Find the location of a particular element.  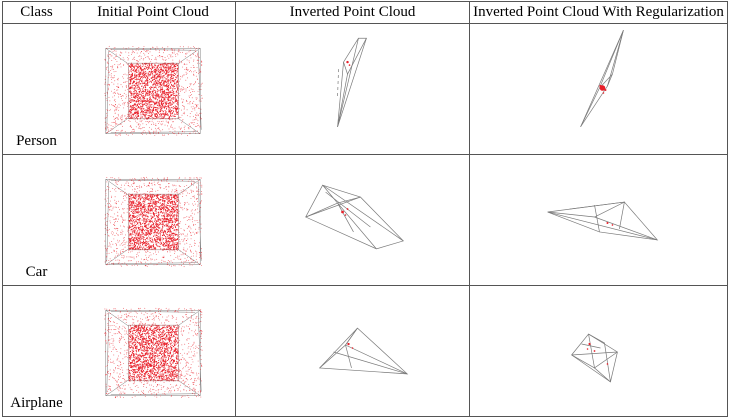

initial-cloud-car is located at coordinates (153, 220).